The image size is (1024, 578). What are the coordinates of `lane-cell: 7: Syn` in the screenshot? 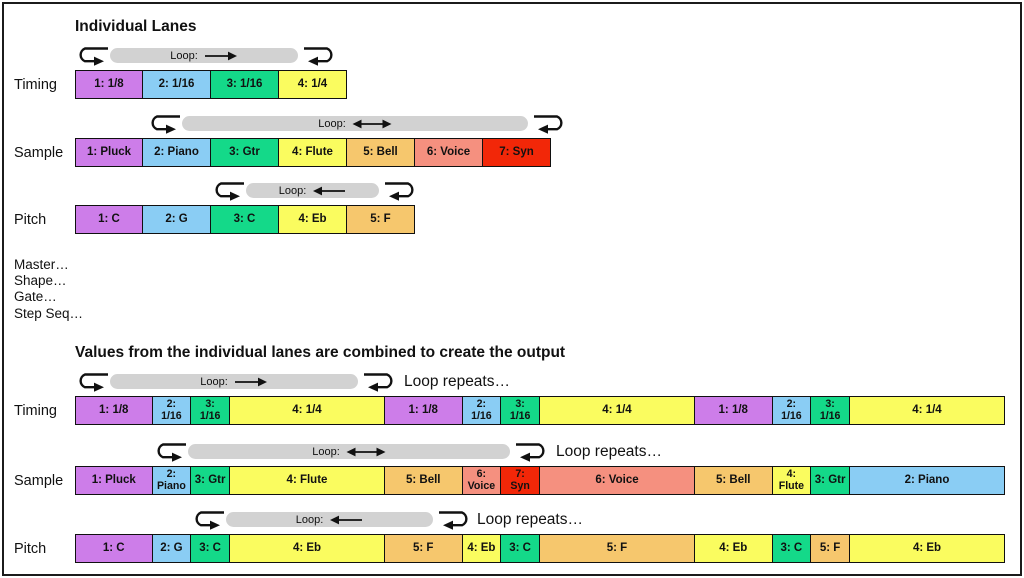 It's located at (517, 152).